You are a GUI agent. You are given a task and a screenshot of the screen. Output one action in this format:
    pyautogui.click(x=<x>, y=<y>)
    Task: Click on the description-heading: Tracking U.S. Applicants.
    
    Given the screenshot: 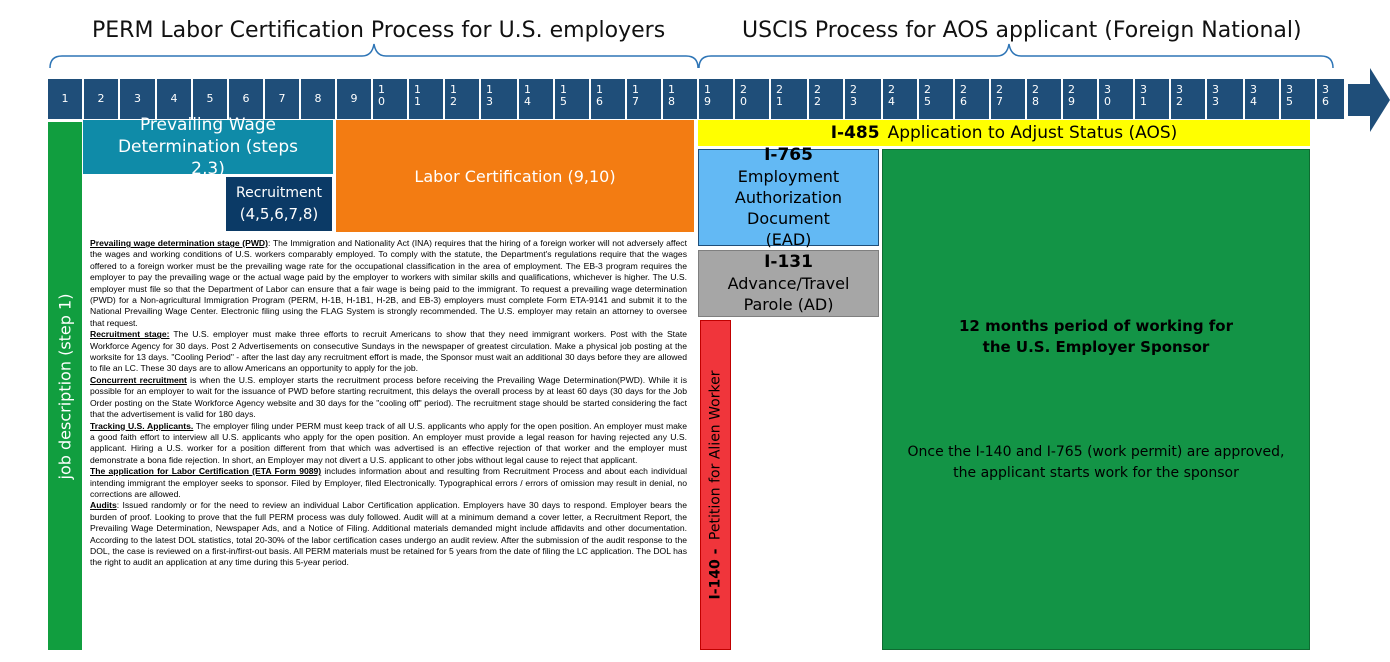 What is the action you would take?
    pyautogui.click(x=142, y=425)
    